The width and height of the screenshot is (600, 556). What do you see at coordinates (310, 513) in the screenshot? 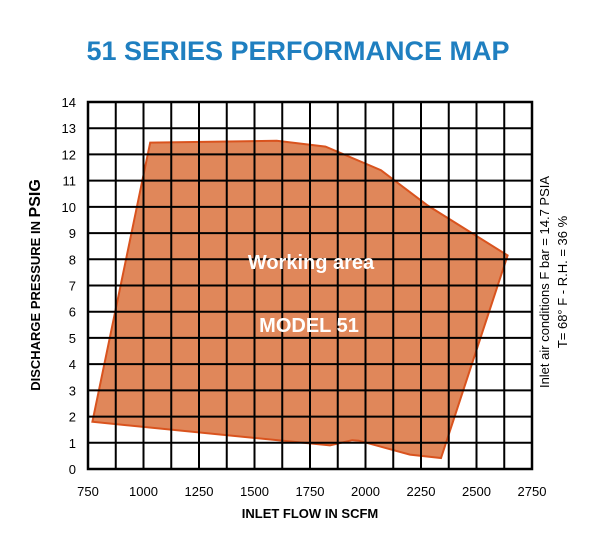
I see `x-axis-label: INLET FLOW IN SCFM` at bounding box center [310, 513].